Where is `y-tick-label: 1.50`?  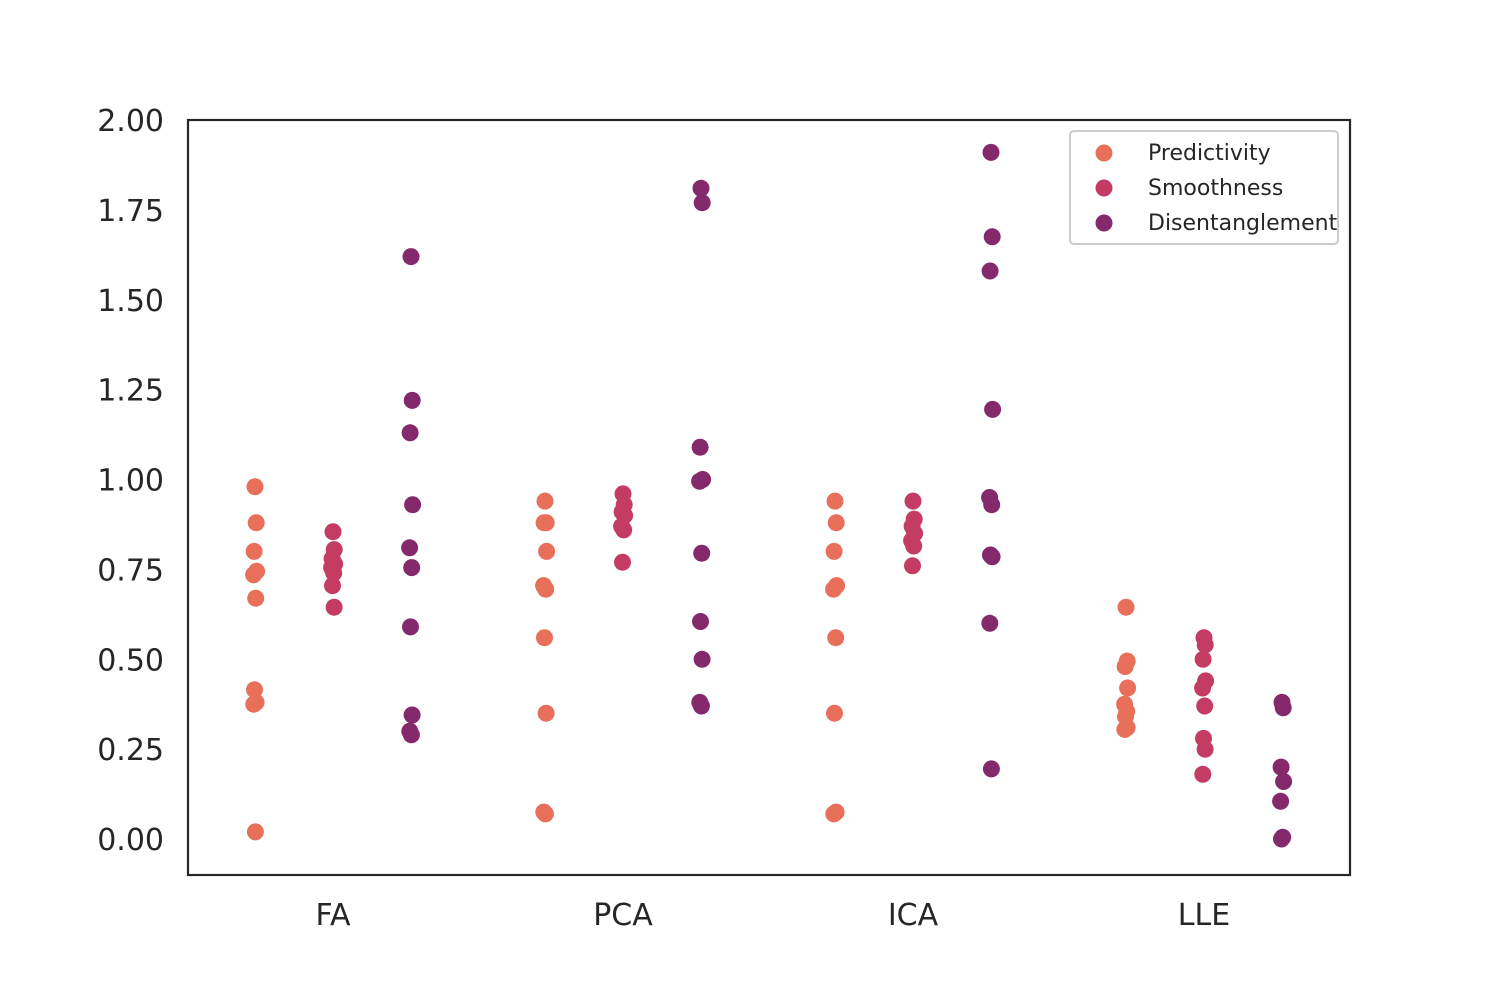
y-tick-label: 1.50 is located at coordinates (130, 301).